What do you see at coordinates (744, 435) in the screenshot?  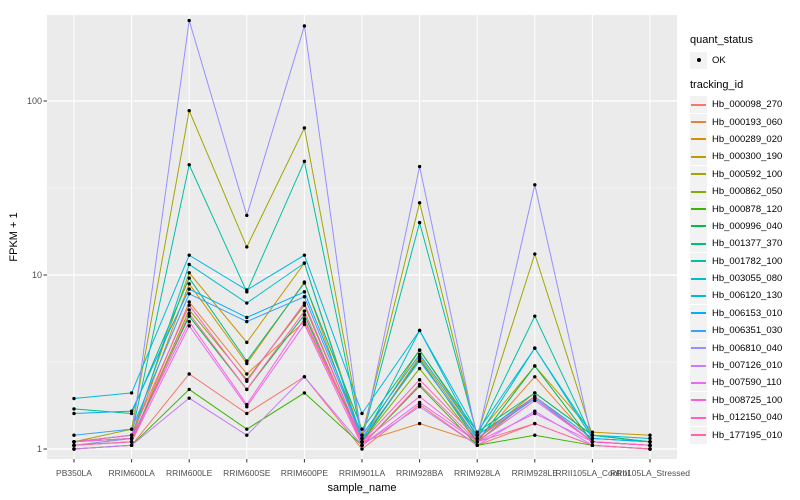 I see `legend-item-Hb_177195_010: Hb_177195_010` at bounding box center [744, 435].